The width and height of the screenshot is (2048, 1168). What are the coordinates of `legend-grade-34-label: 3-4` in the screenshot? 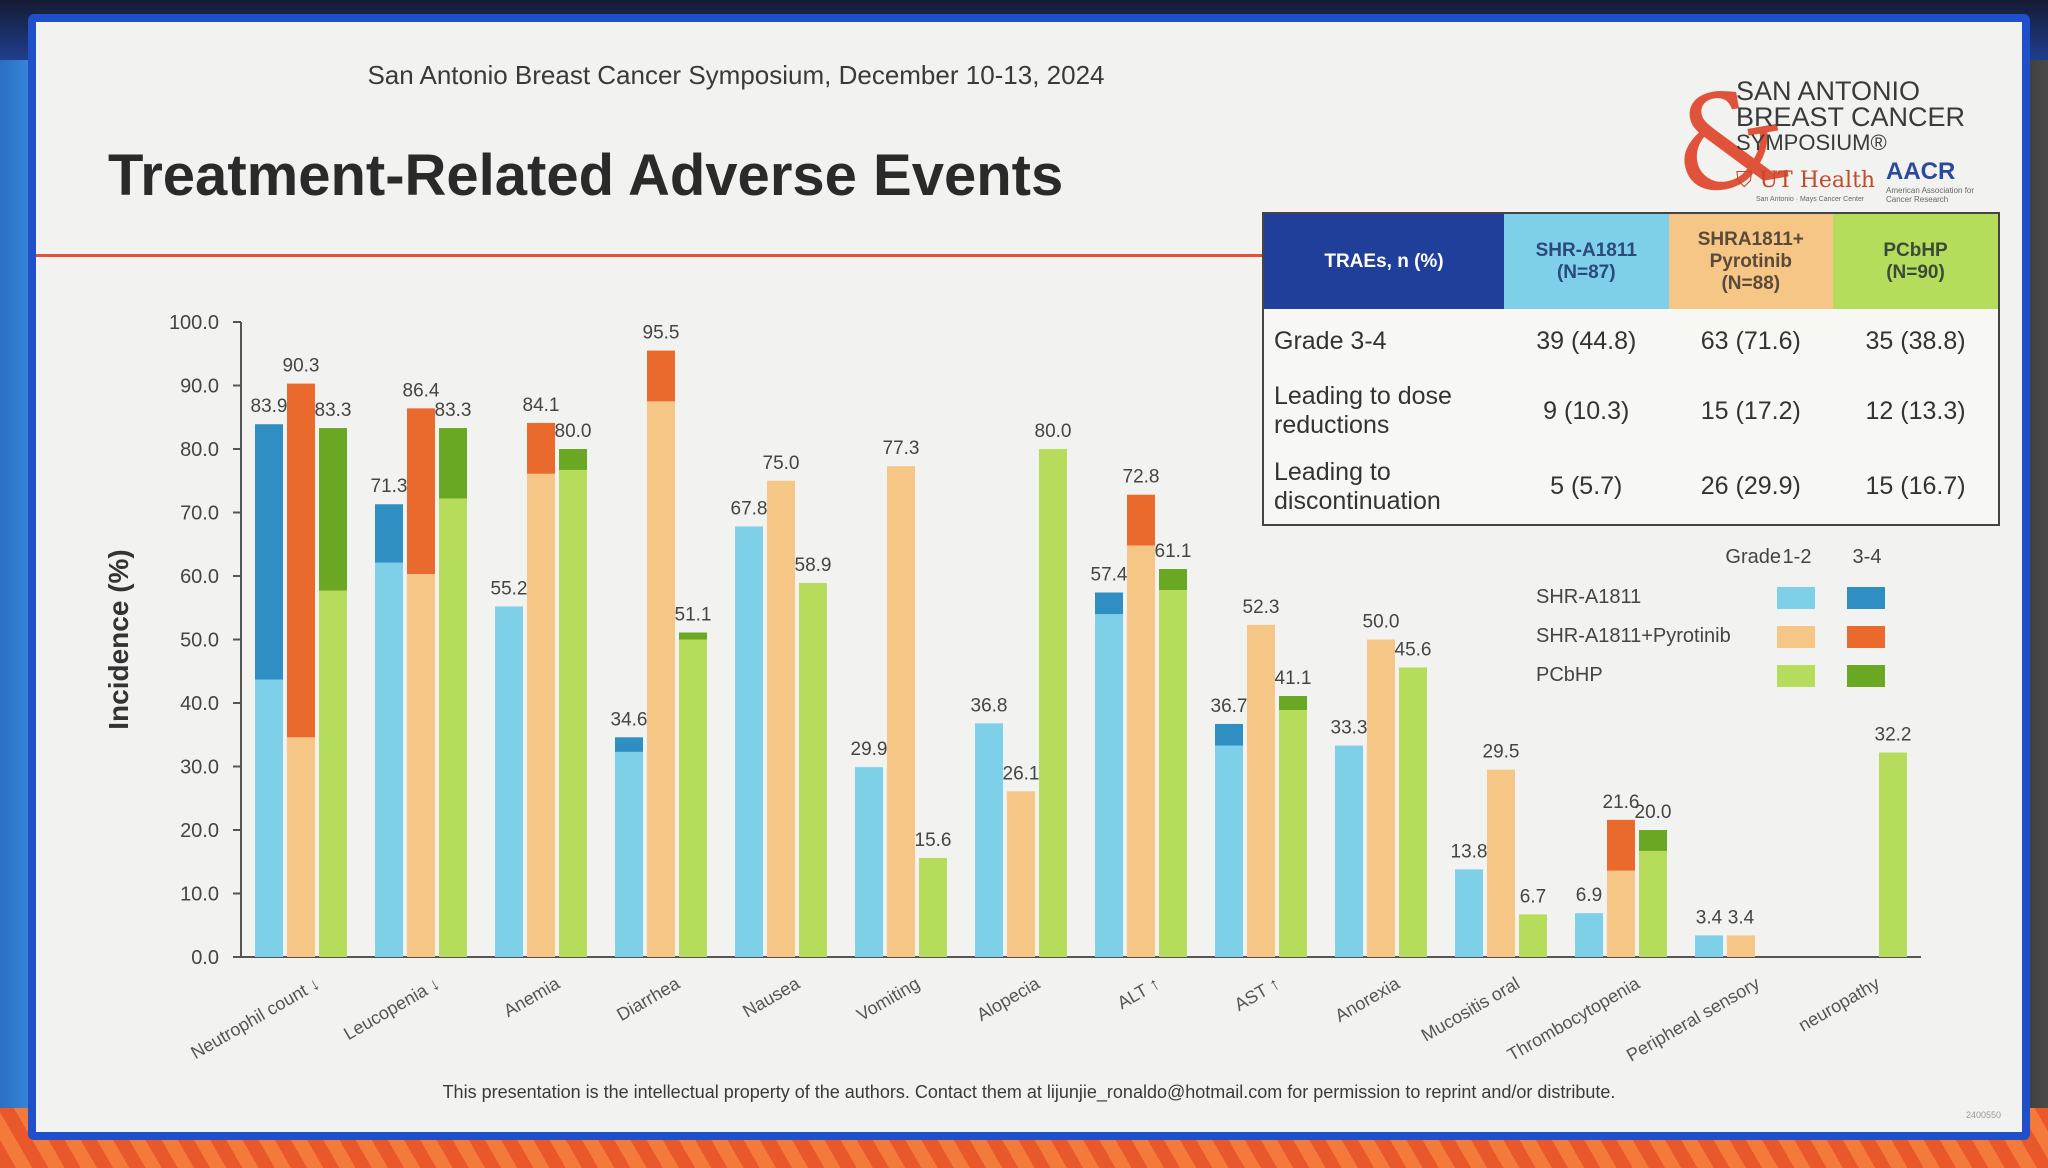 It's located at (1867, 557).